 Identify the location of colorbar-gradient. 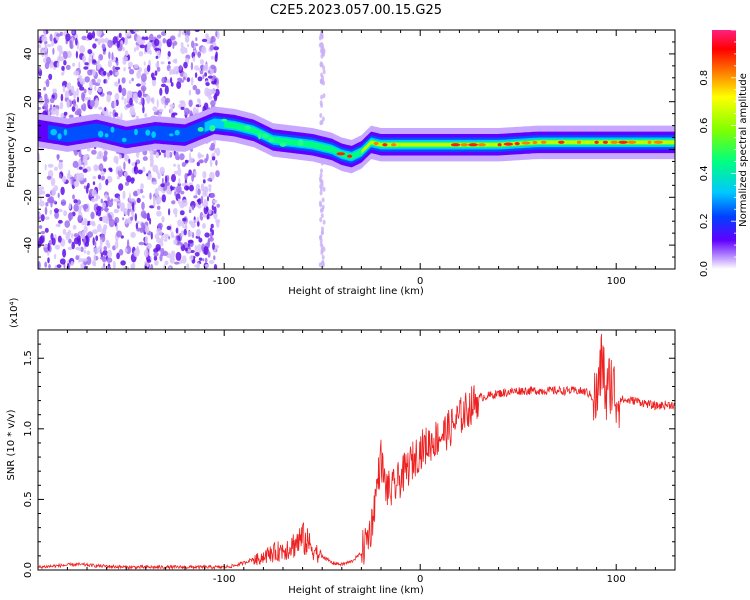
(724, 149).